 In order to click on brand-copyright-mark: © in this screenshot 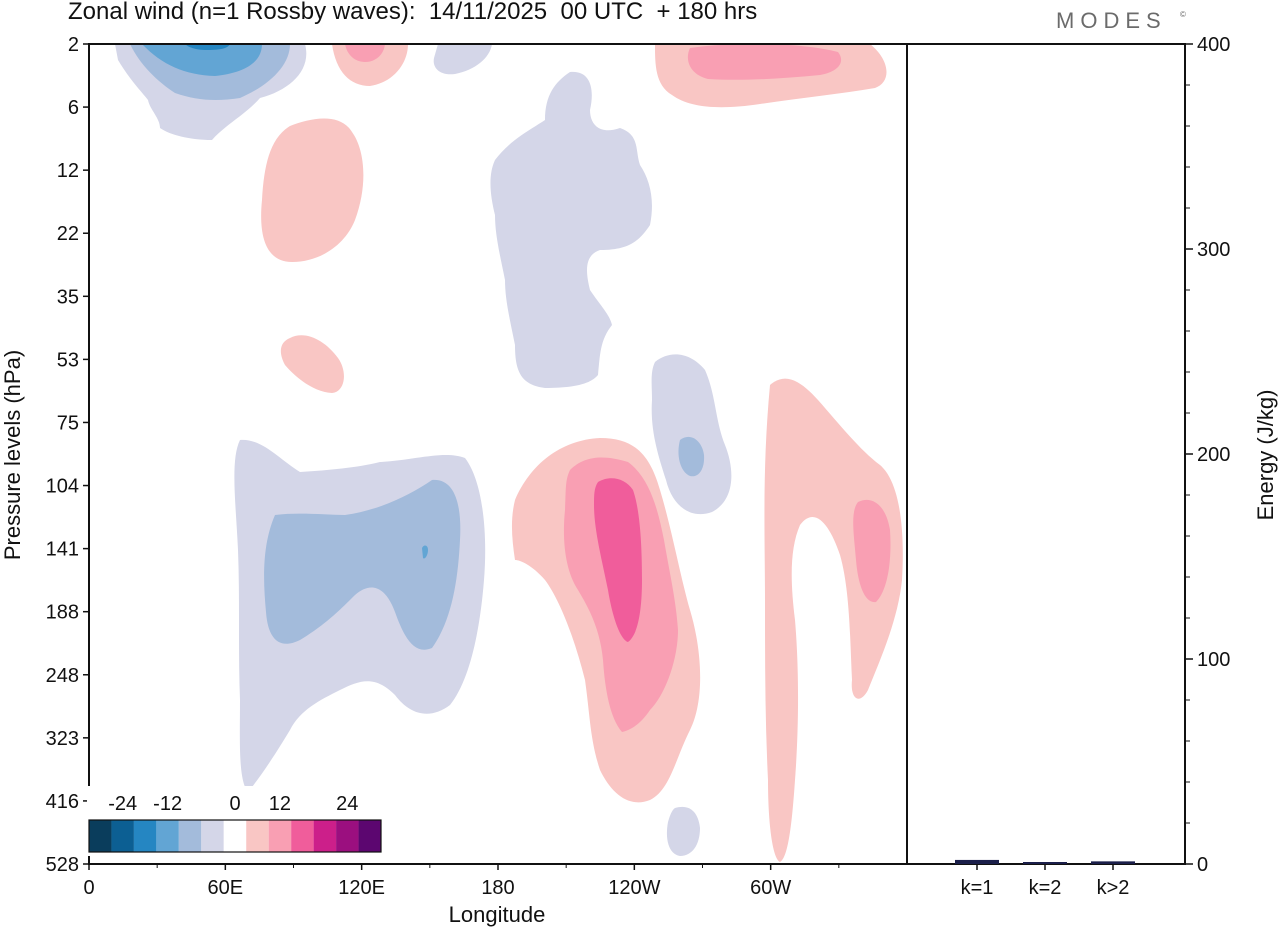, I will do `click(1183, 14)`.